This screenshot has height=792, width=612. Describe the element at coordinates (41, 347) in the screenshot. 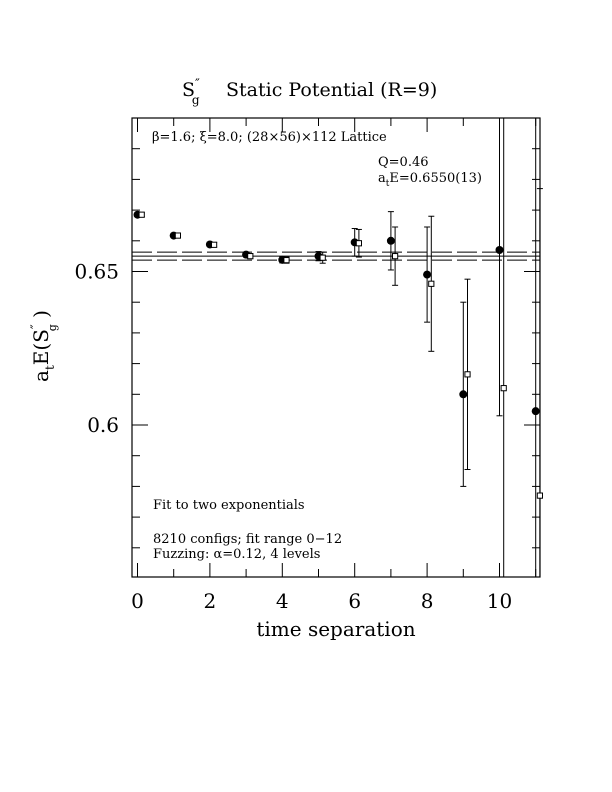

I see `ylabel-e: E(S` at that location.